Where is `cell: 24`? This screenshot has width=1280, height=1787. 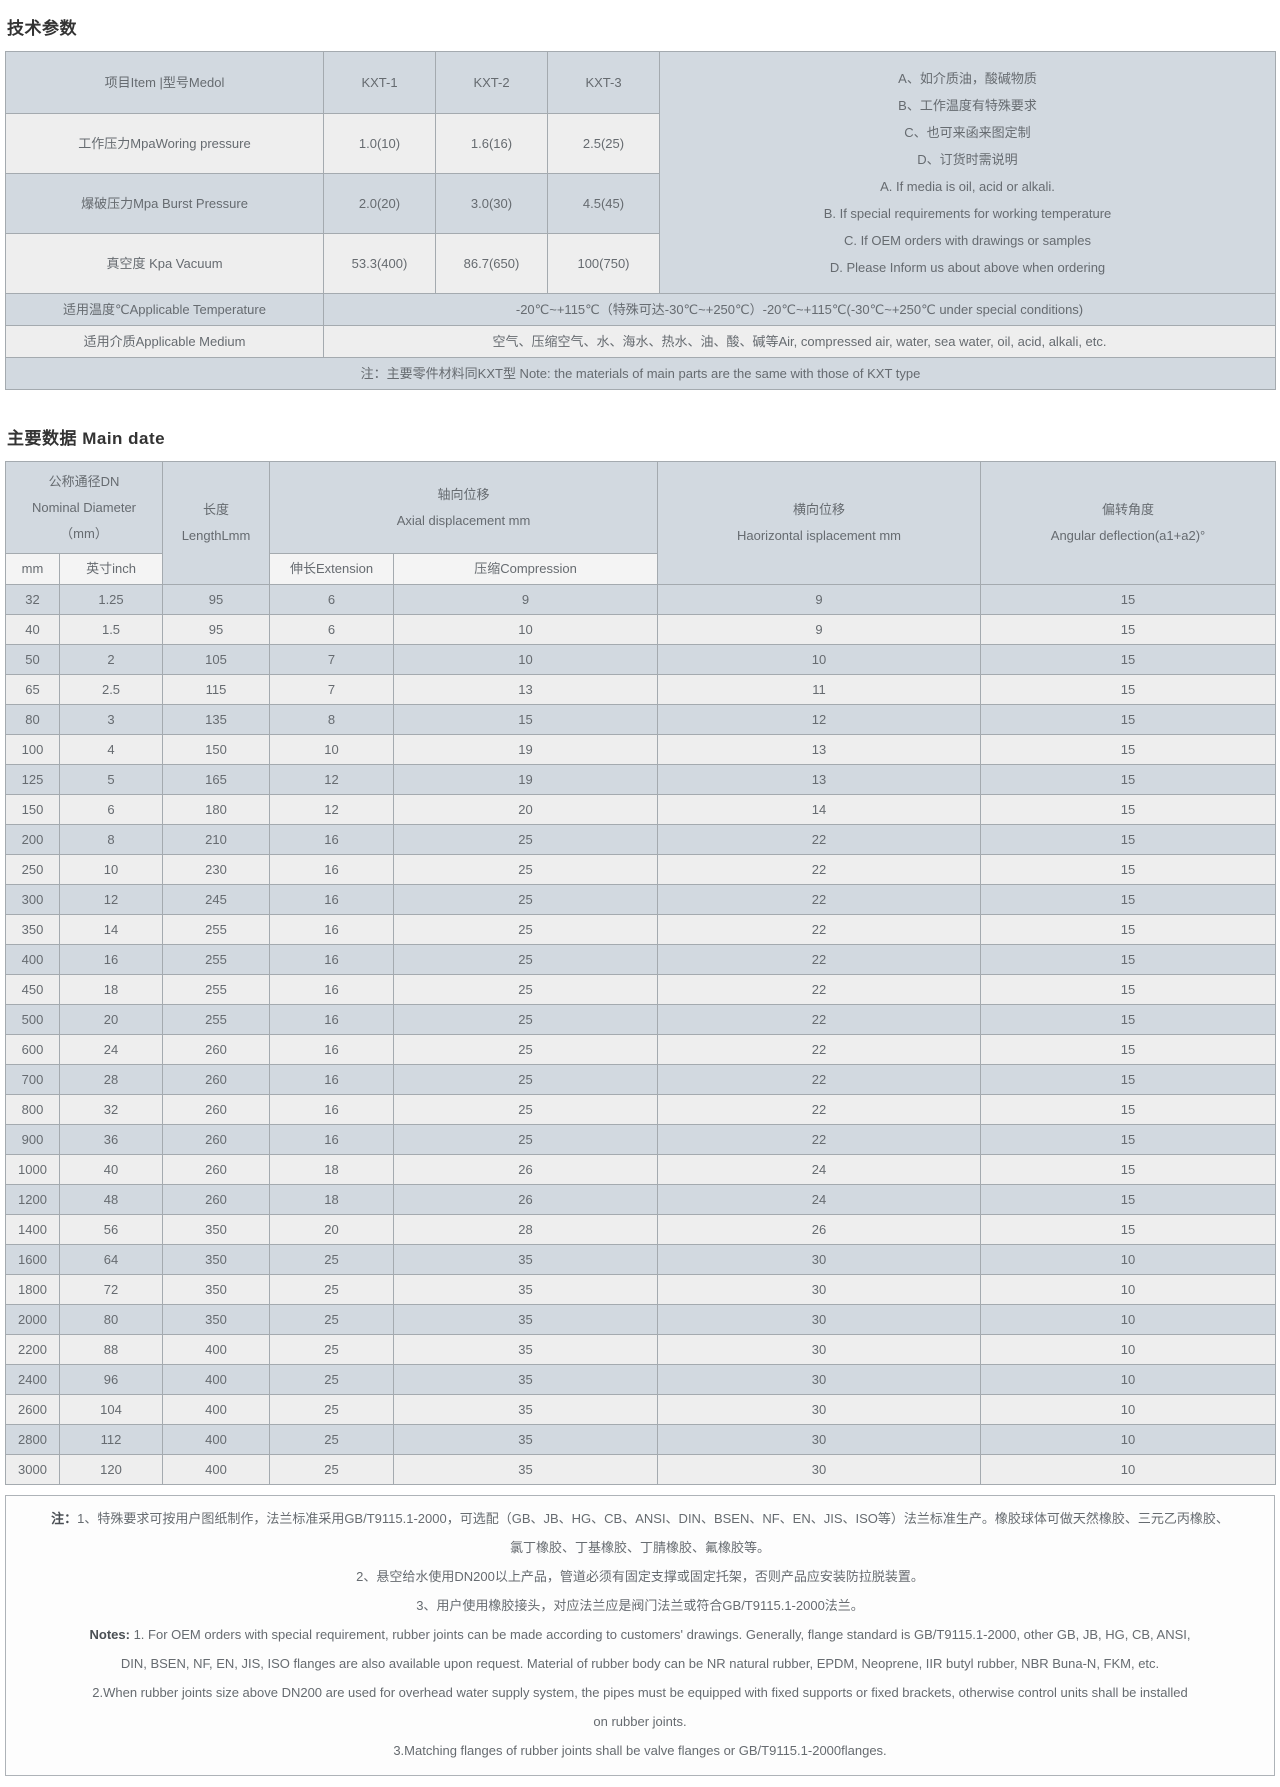
cell: 24 is located at coordinates (111, 1049).